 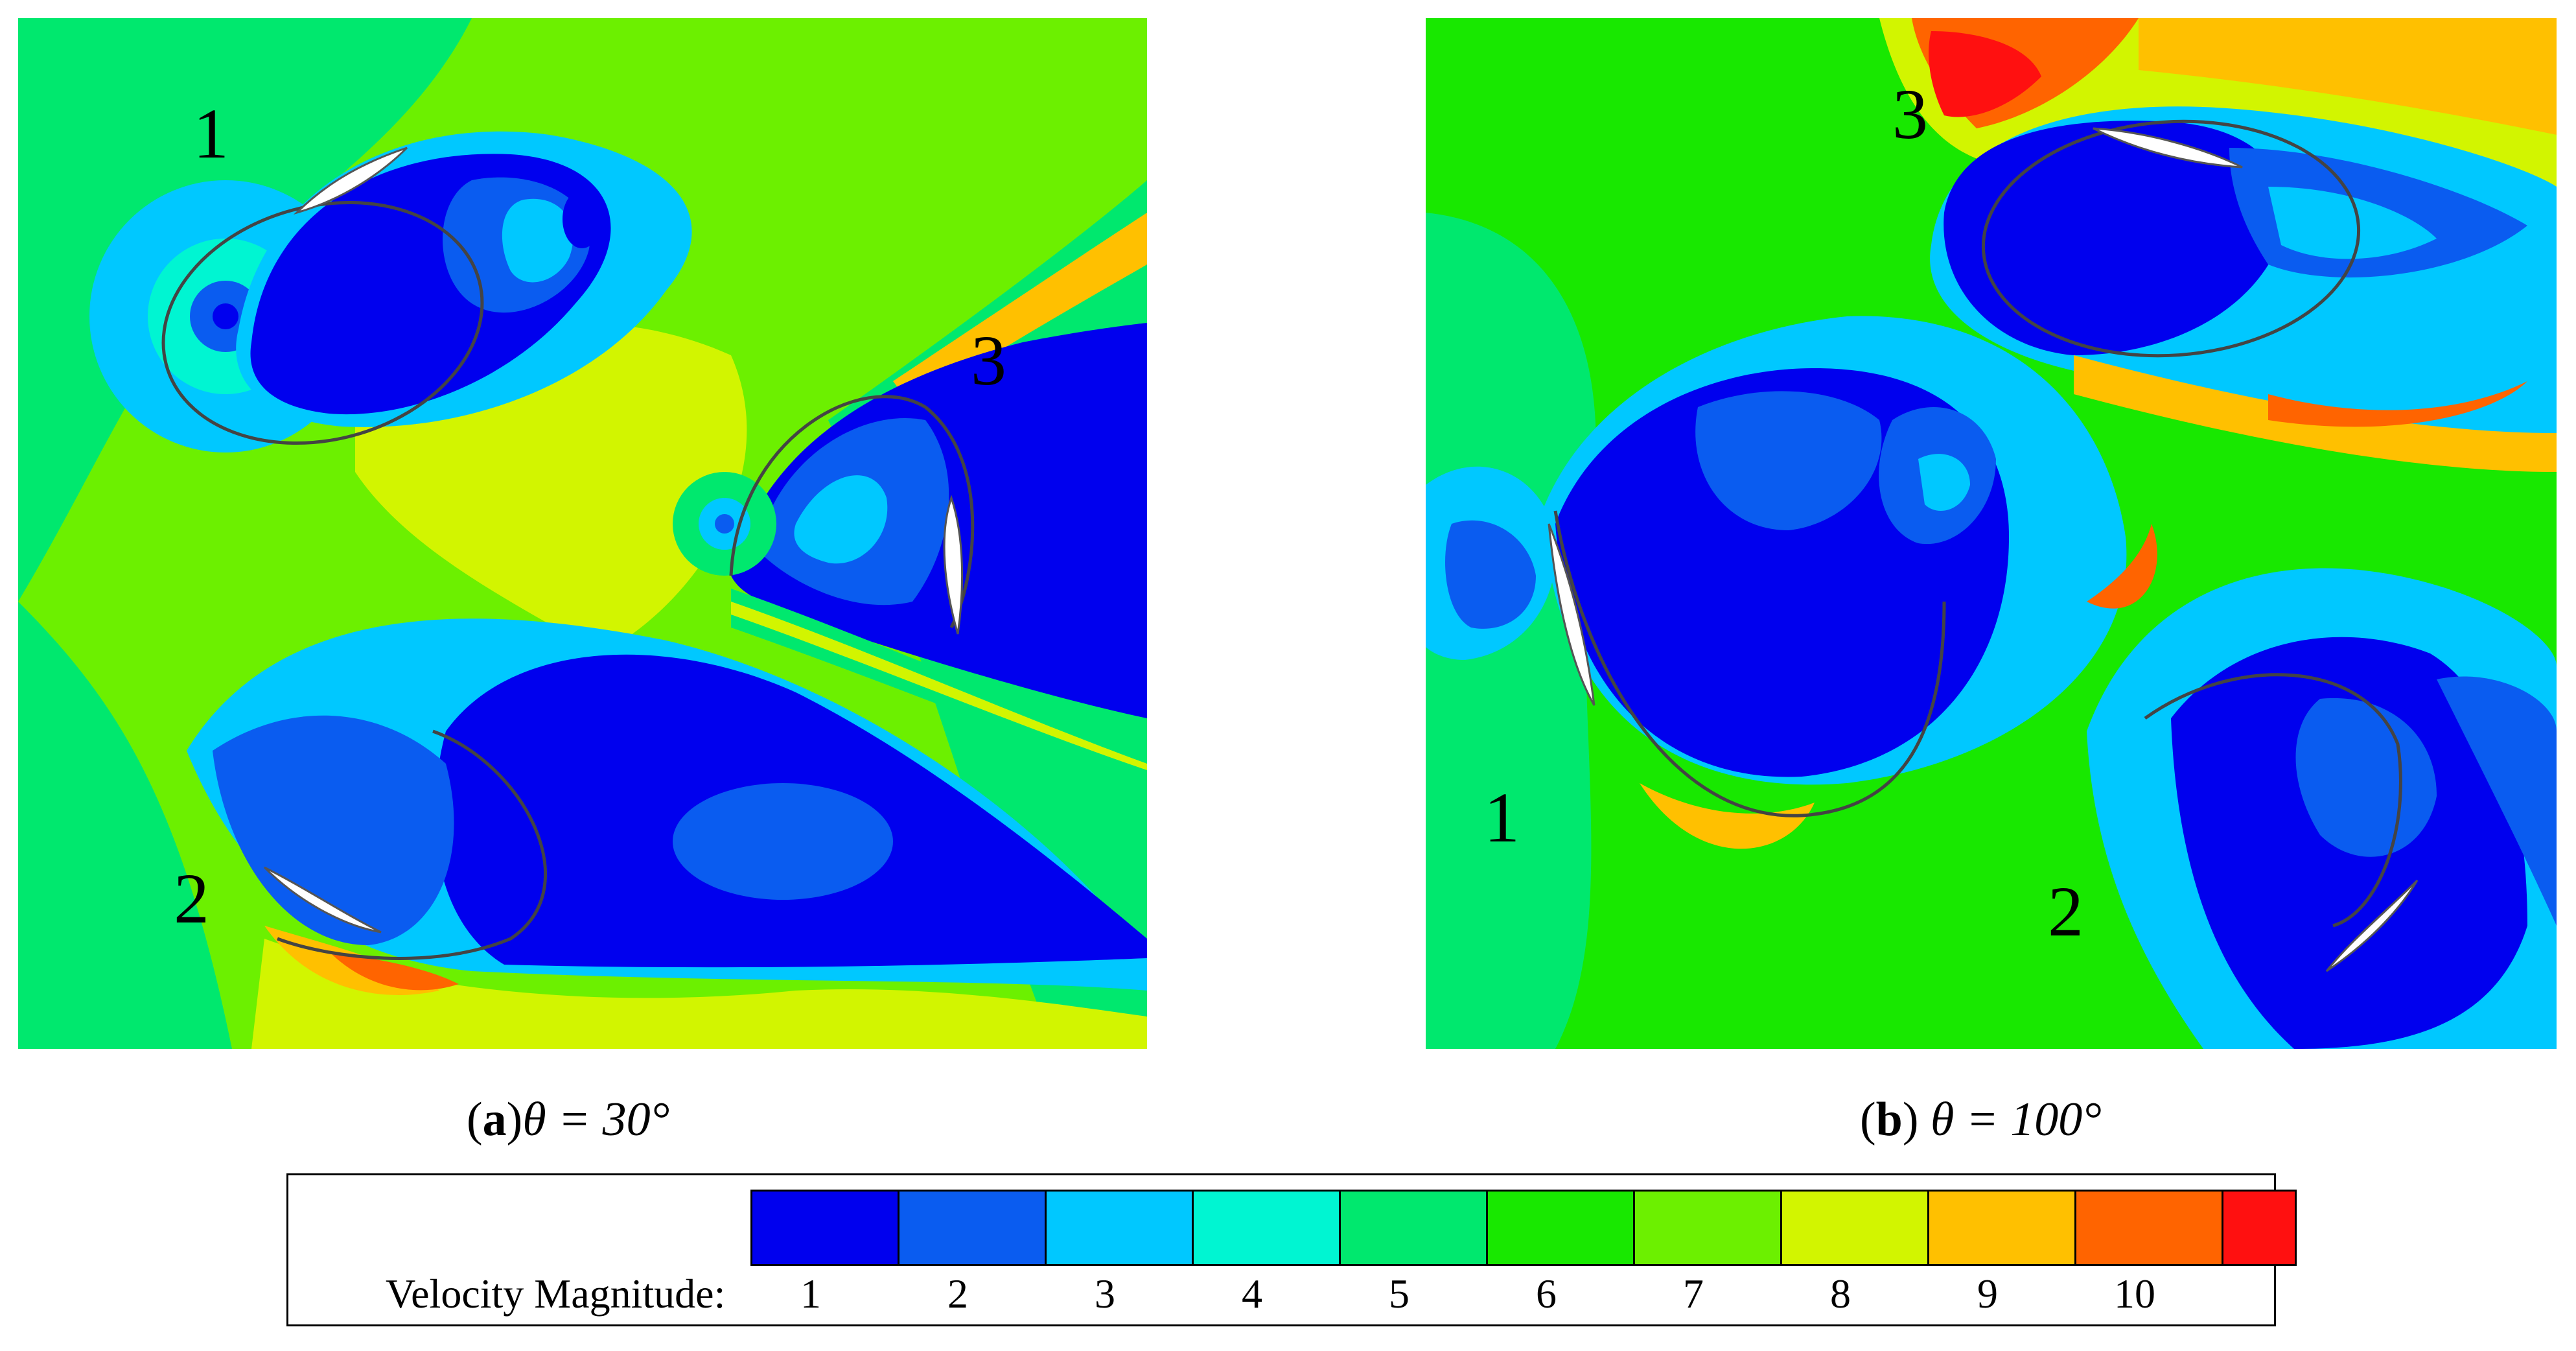 What do you see at coordinates (495, 1119) in the screenshot?
I see `caption-a-letter: a` at bounding box center [495, 1119].